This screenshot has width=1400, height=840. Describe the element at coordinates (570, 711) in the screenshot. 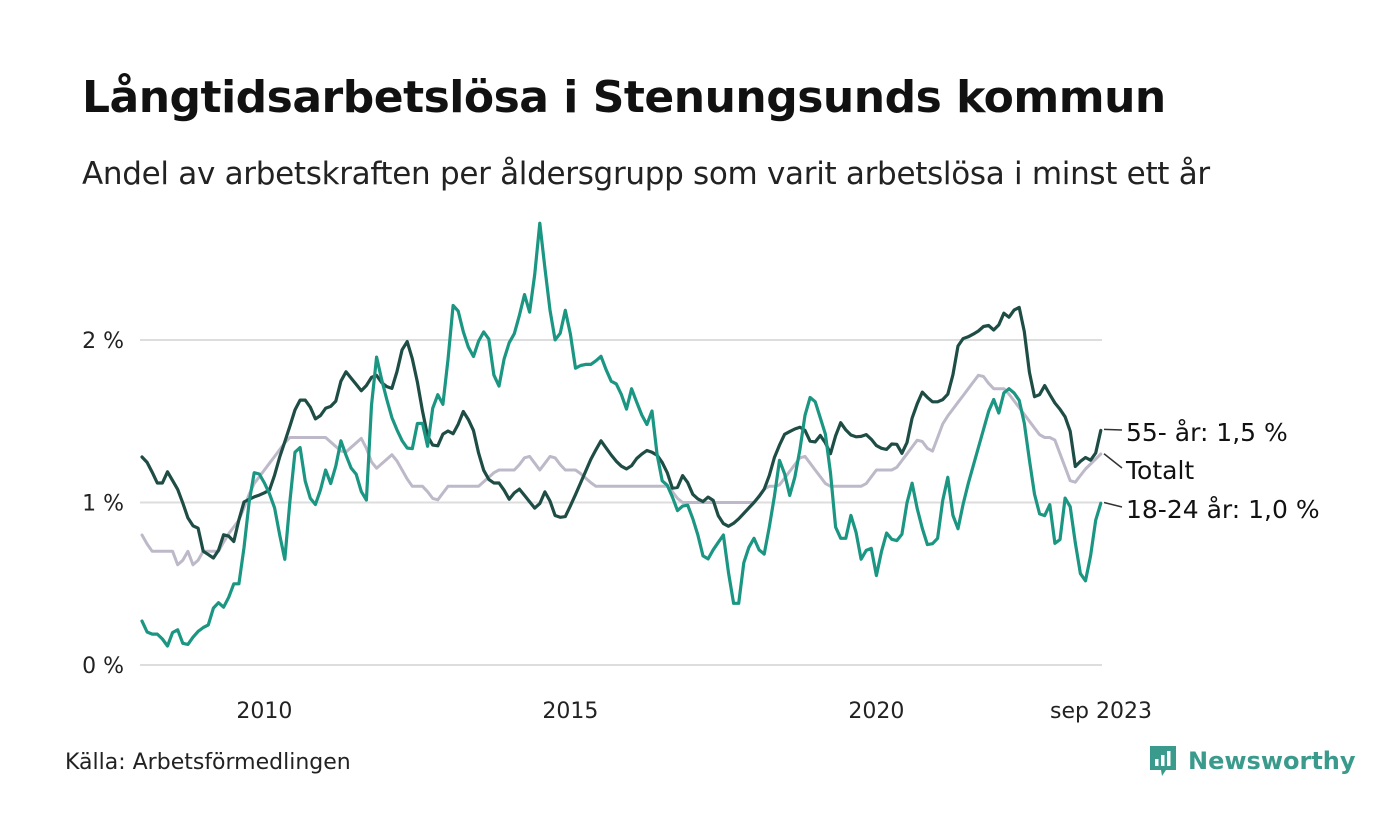

I see `x-tick-label: 2015` at that location.